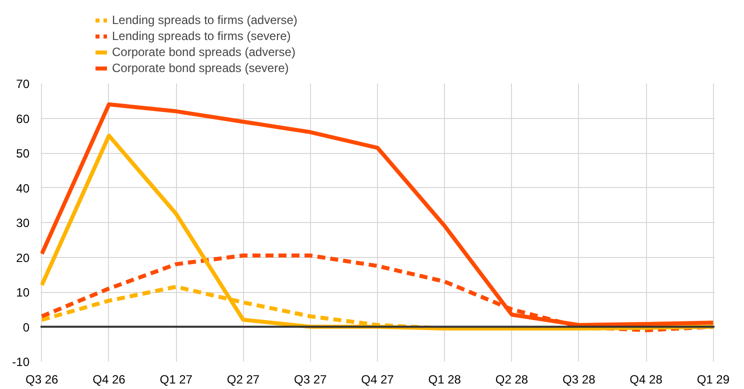 Image resolution: width=744 pixels, height=389 pixels. Describe the element at coordinates (23, 188) in the screenshot. I see `y-tick-label: 40` at that location.